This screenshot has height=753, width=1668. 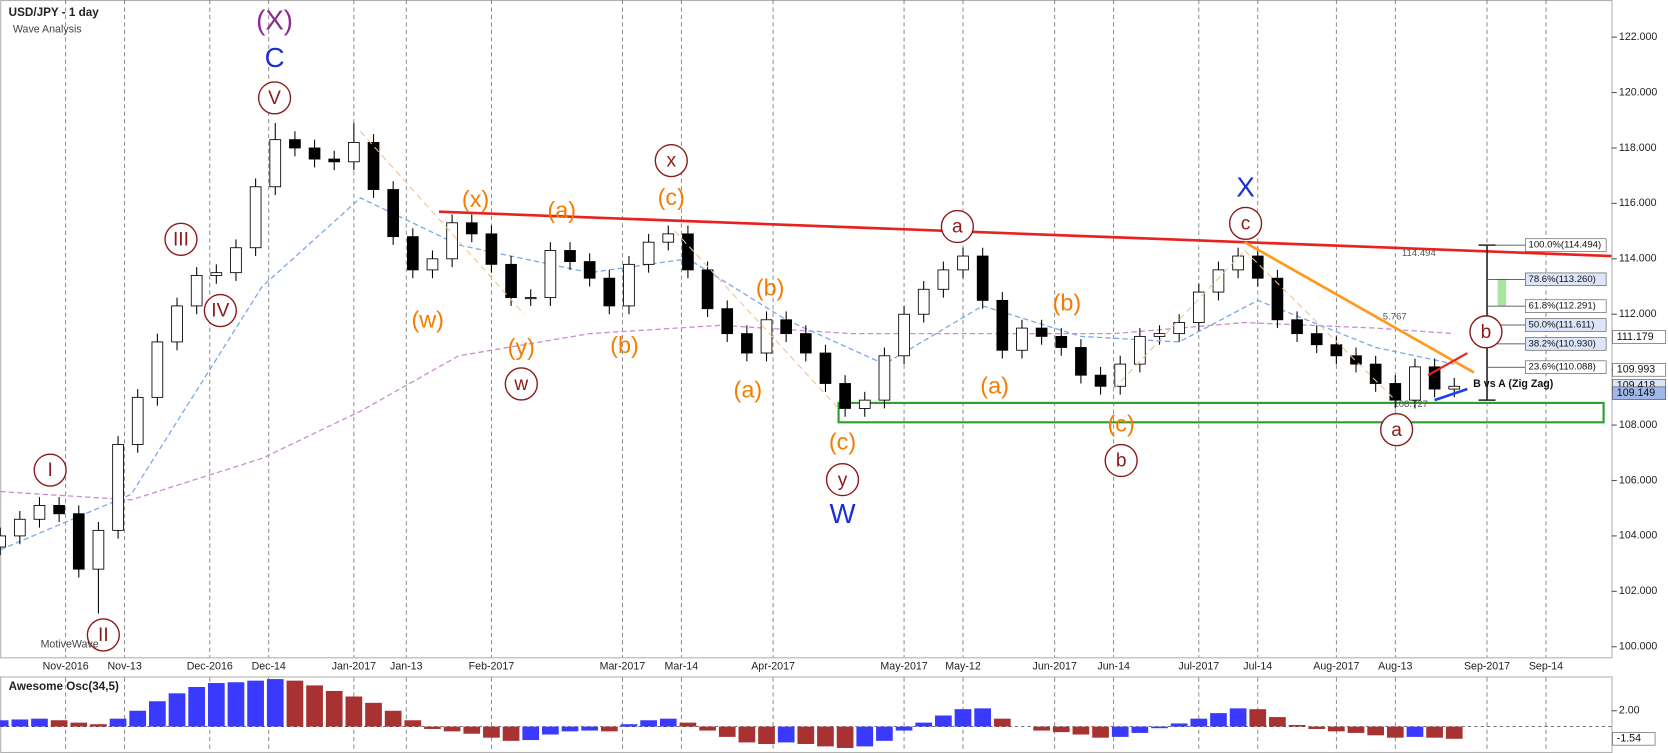 I want to click on fib-label: 78.6%(113.260), so click(x=1562, y=279).